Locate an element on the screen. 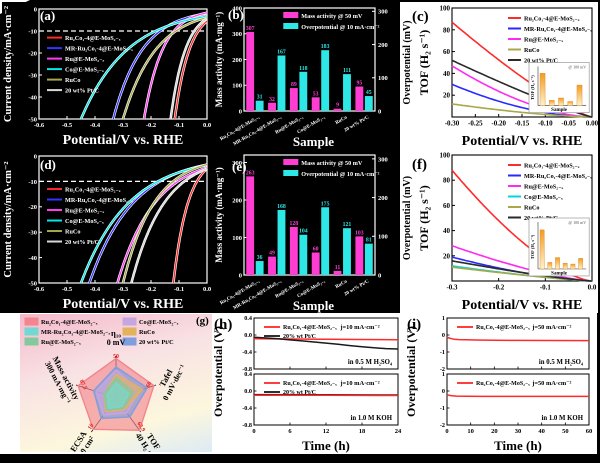  svg-text: 6 is located at coordinates (290, 431).